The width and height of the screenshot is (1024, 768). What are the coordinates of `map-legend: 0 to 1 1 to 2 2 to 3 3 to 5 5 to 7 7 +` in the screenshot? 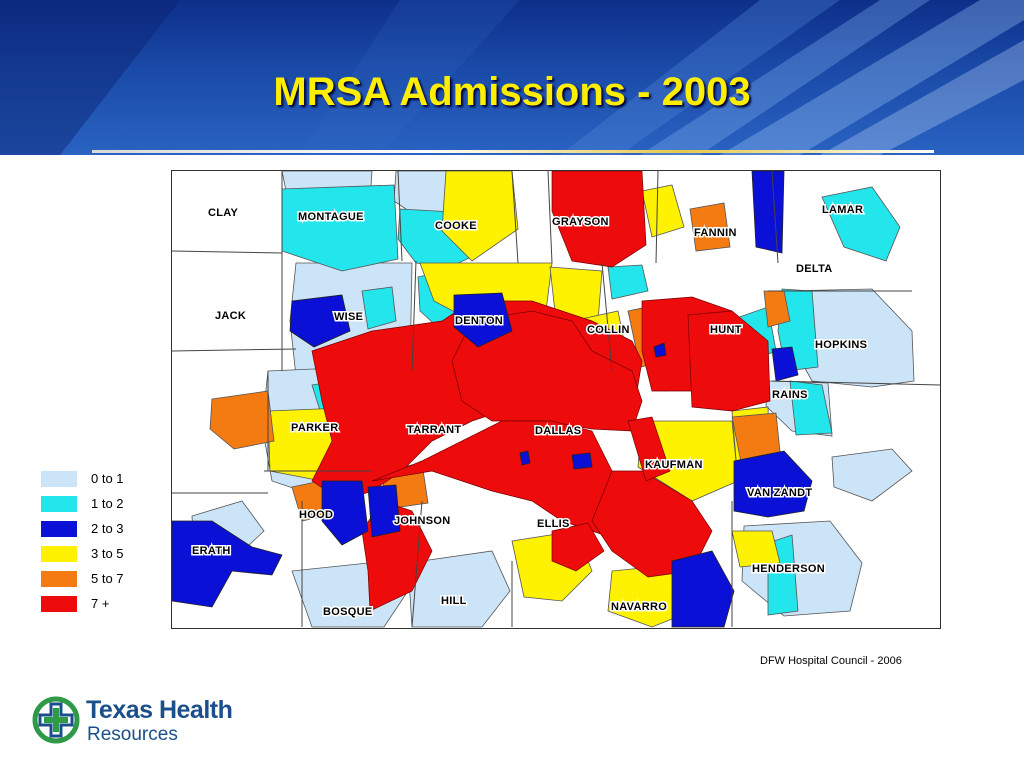 It's located at (90, 546).